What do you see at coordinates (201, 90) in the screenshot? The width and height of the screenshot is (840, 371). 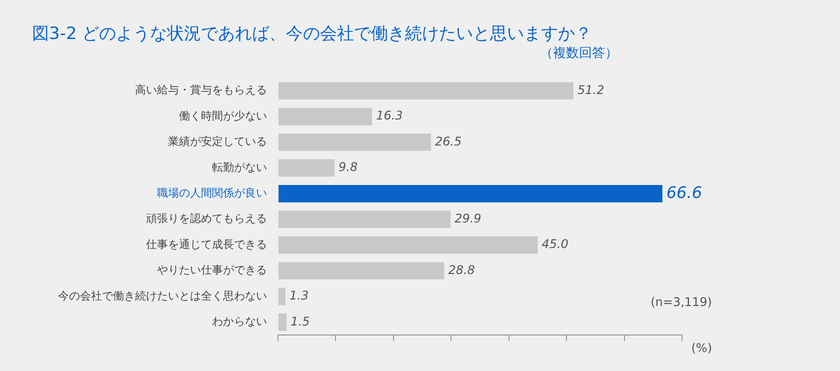 I see `y-tick-label: 高い給与・賞与をもらえる` at bounding box center [201, 90].